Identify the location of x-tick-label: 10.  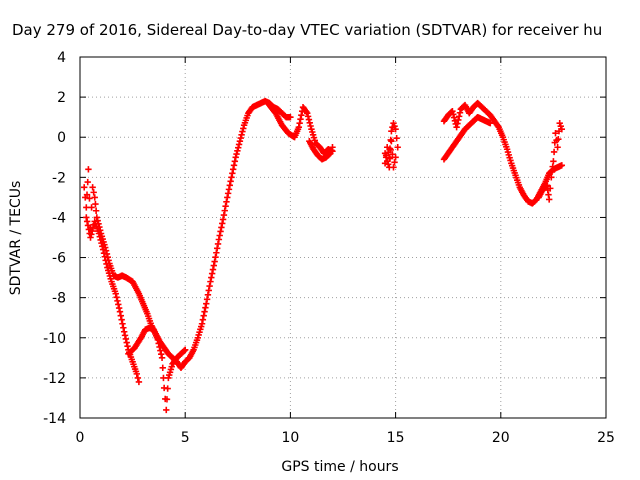
(290, 438).